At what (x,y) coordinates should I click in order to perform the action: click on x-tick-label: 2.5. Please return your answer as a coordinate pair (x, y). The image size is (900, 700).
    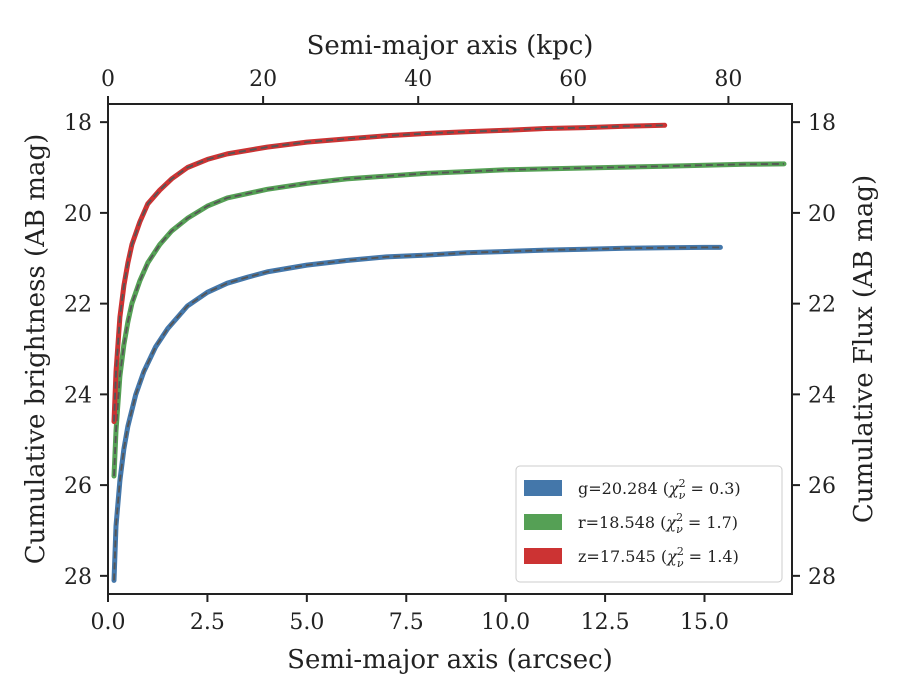
    Looking at the image, I should click on (207, 622).